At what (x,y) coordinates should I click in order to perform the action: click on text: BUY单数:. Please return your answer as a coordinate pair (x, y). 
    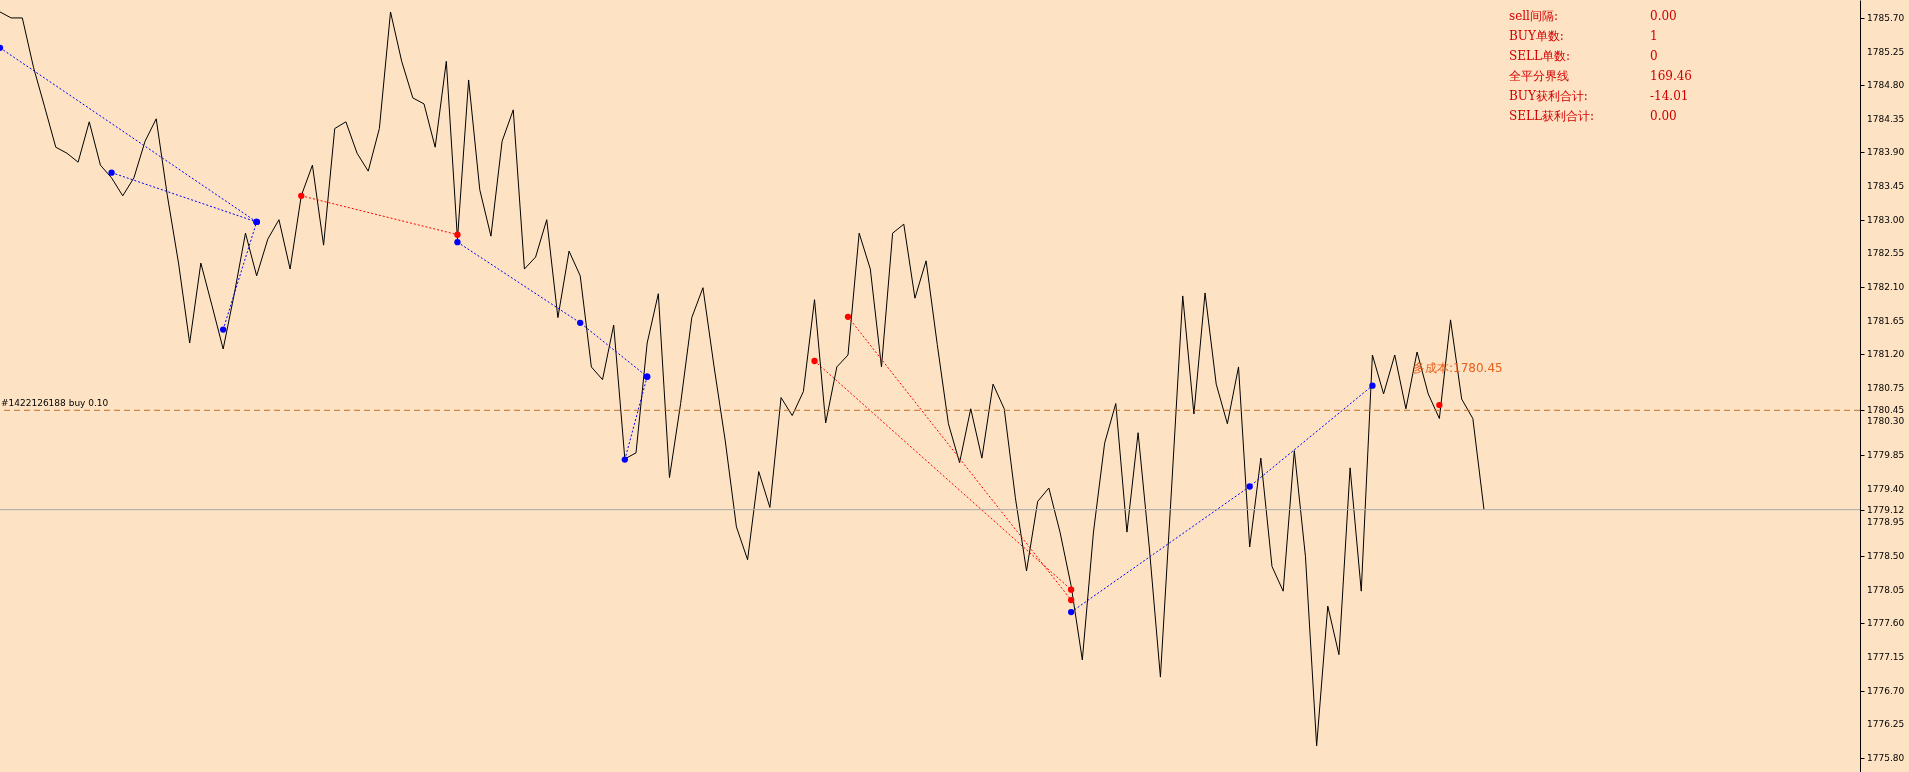
    Looking at the image, I should click on (1536, 36).